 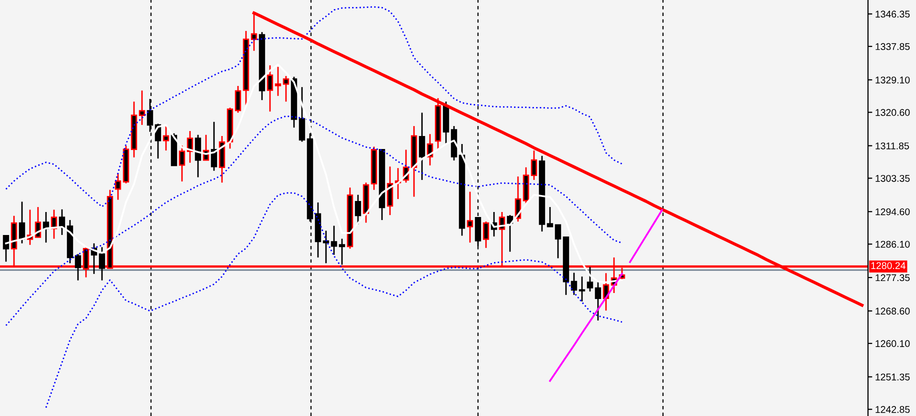 I want to click on y-tick-label: 1320.60, so click(x=893, y=112).